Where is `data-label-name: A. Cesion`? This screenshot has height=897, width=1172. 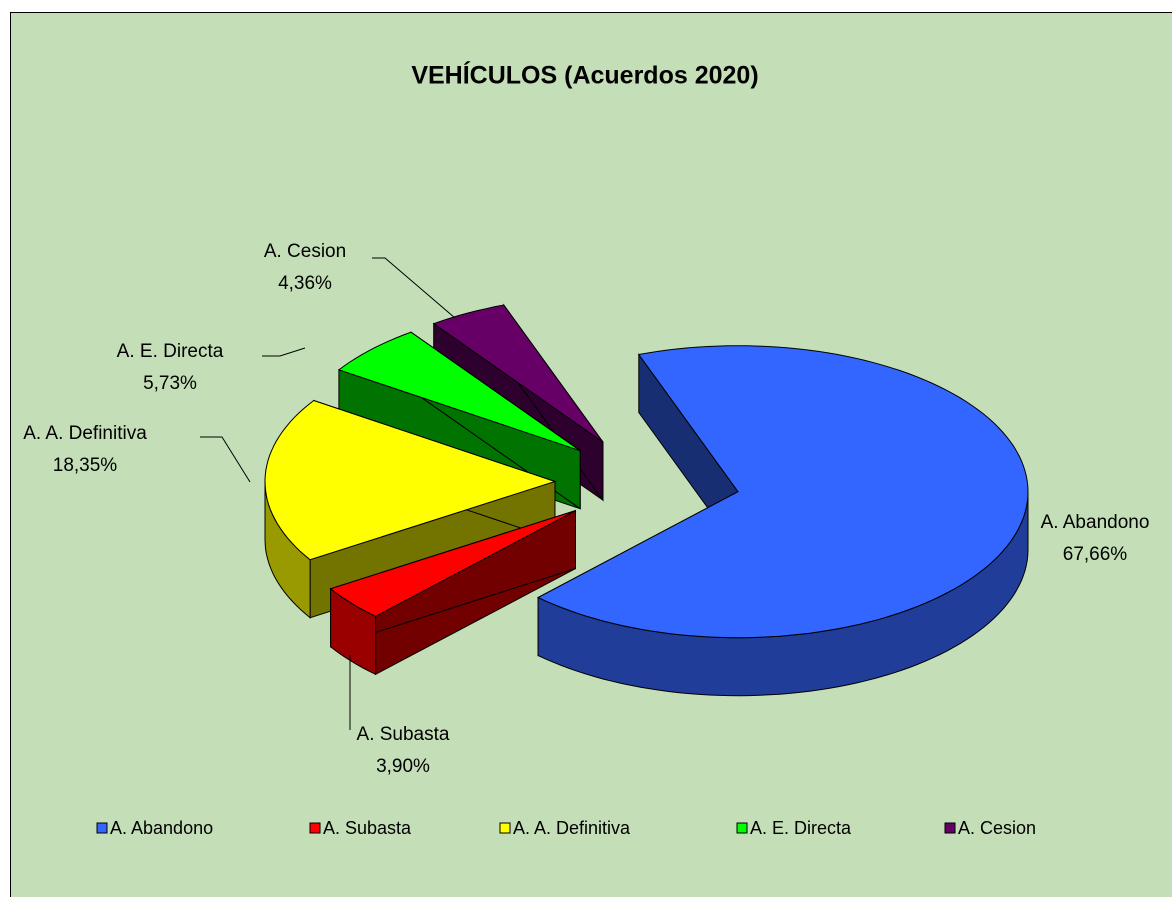
data-label-name: A. Cesion is located at coordinates (305, 251).